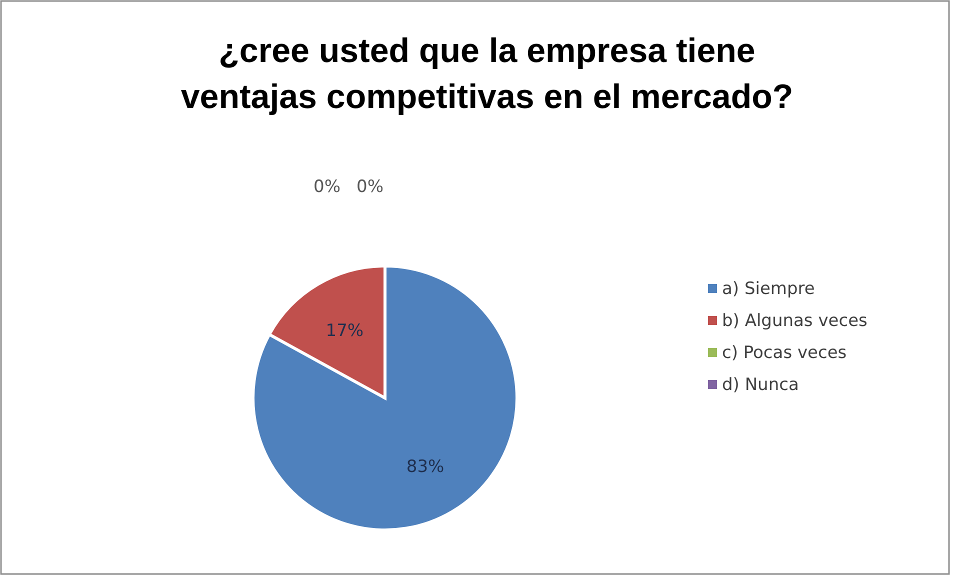 This screenshot has width=958, height=579. Describe the element at coordinates (760, 385) in the screenshot. I see `legend-label: d) Nunca` at that location.